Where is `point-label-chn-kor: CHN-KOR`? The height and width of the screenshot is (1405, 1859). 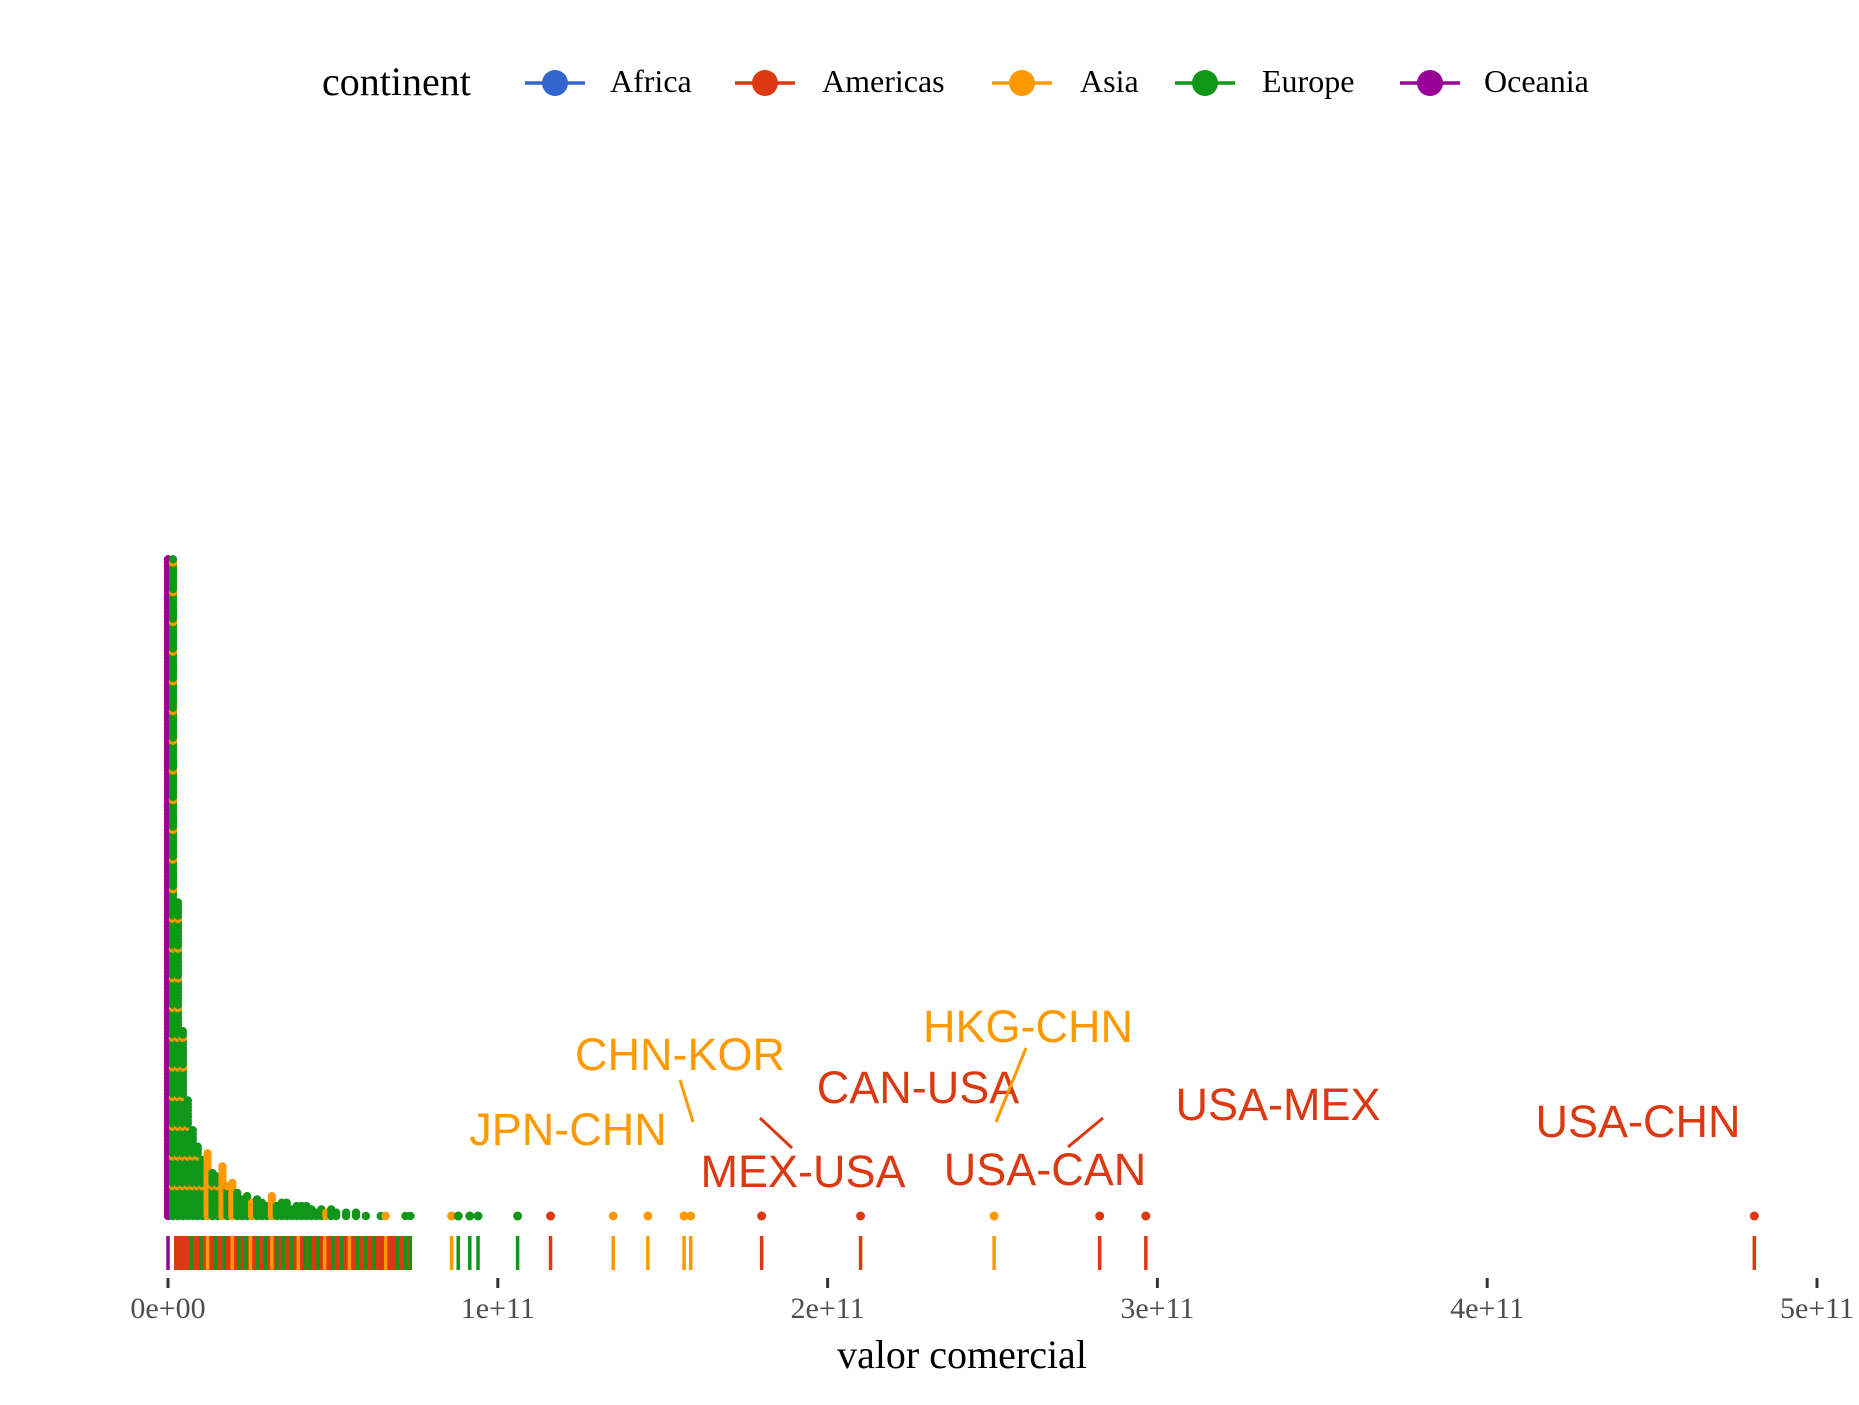 point-label-chn-kor: CHN-KOR is located at coordinates (680, 1076).